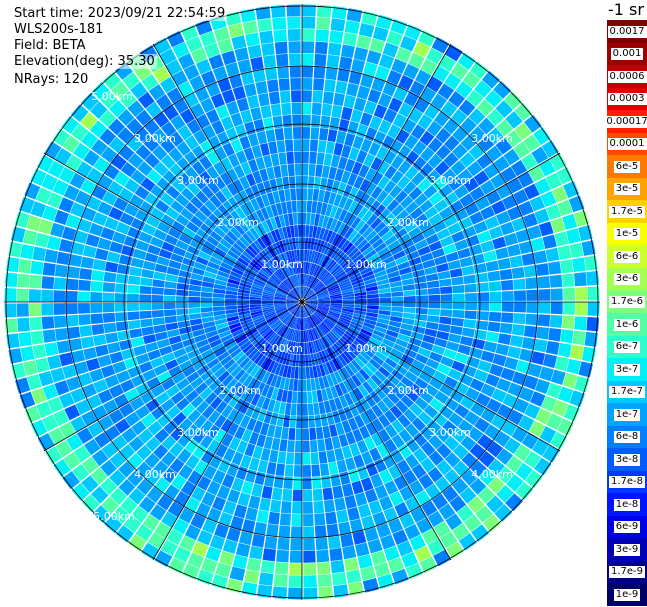 The height and width of the screenshot is (607, 647). Describe the element at coordinates (625, 122) in the screenshot. I see `colorbar-cell: 0.00017` at that location.